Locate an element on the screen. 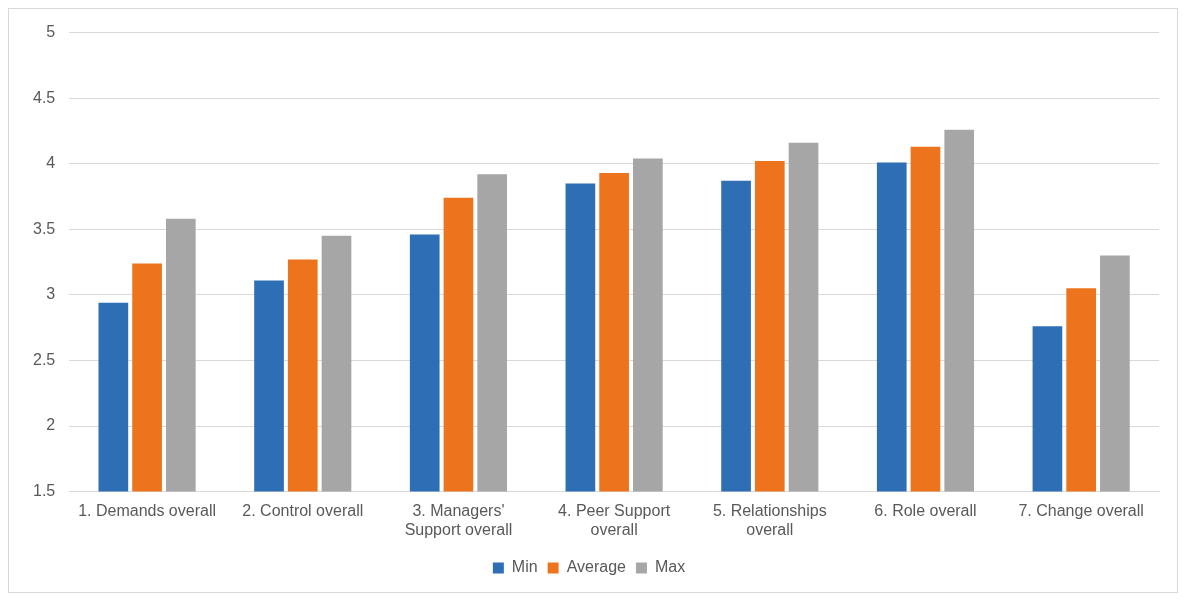  legend-label: Min is located at coordinates (524, 567).